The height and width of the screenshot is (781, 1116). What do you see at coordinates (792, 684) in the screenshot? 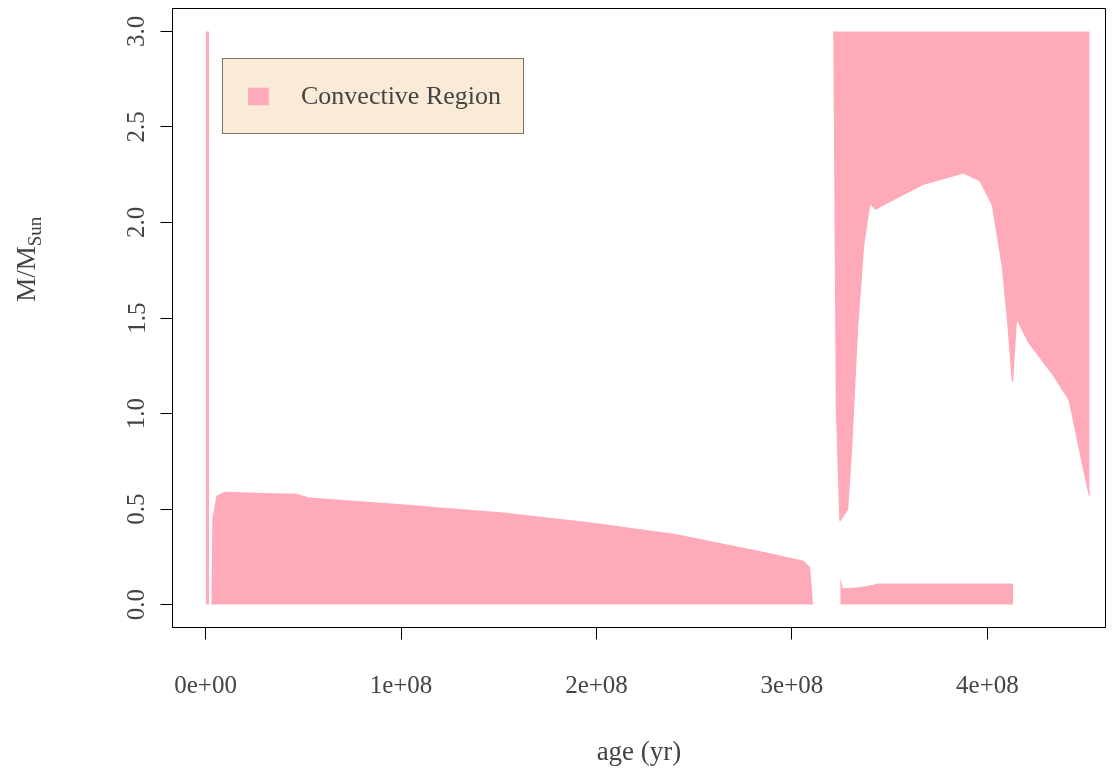
I see `x-tick-label: 3e+08` at bounding box center [792, 684].